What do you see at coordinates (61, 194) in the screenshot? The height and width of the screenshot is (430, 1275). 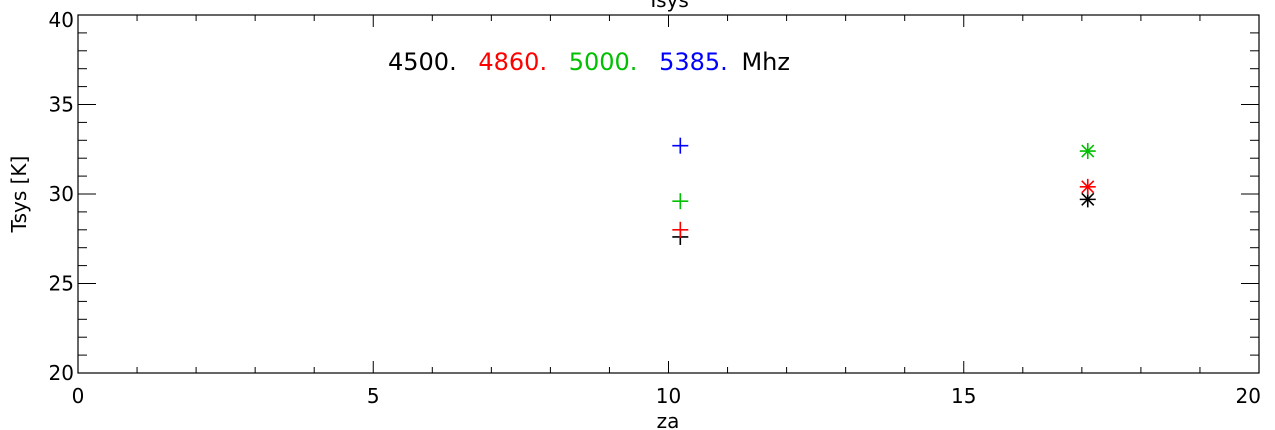 I see `y-tick-label: 30` at bounding box center [61, 194].